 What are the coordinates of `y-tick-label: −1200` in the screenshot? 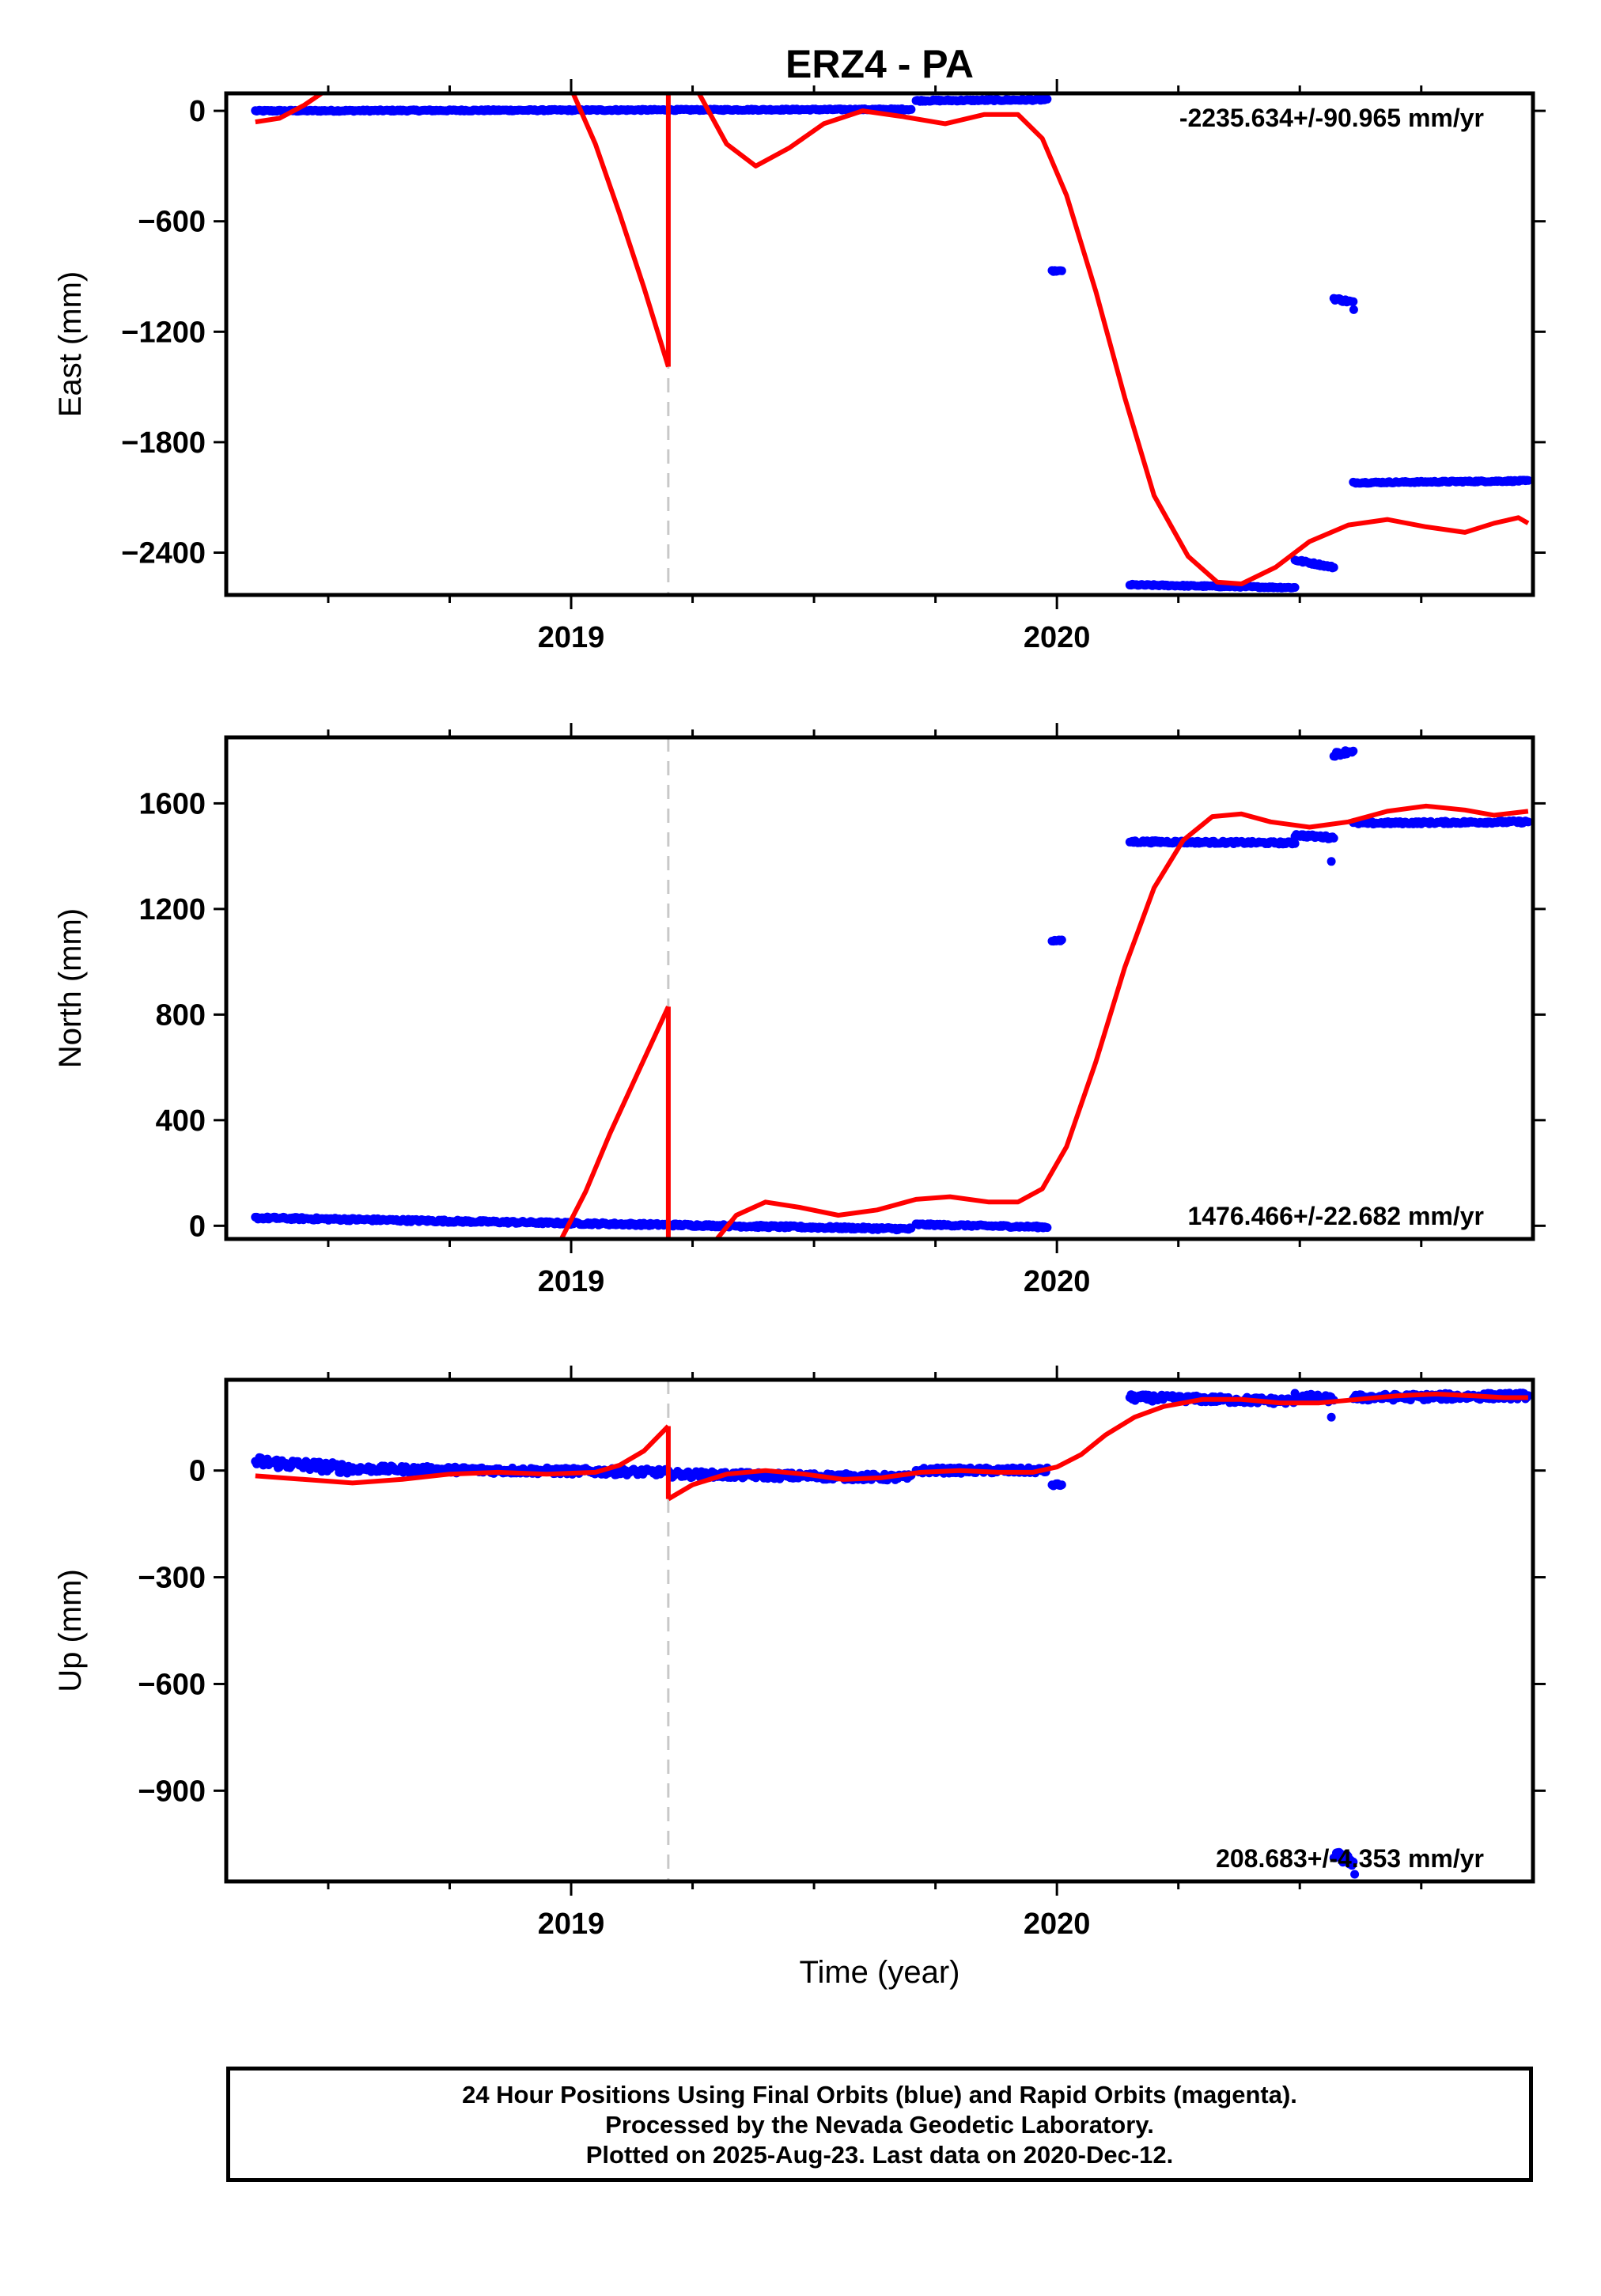 It's located at (164, 332).